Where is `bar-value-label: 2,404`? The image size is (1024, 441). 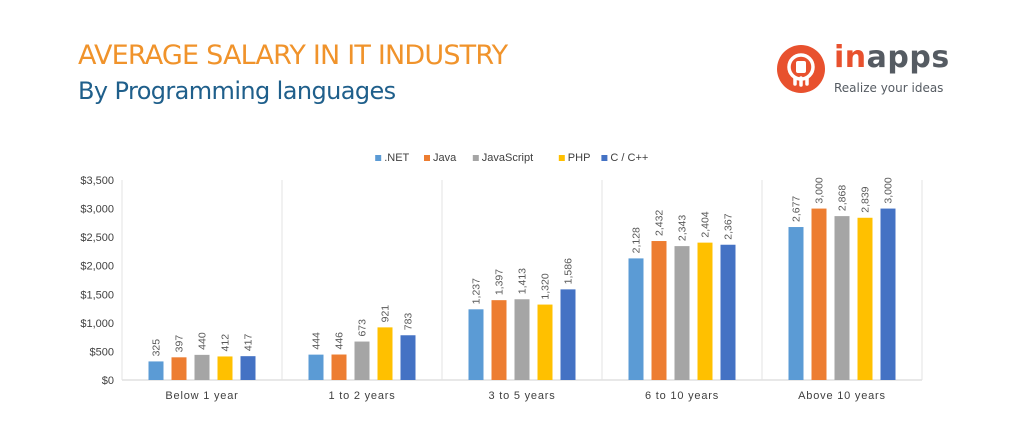
bar-value-label: 2,404 is located at coordinates (706, 224).